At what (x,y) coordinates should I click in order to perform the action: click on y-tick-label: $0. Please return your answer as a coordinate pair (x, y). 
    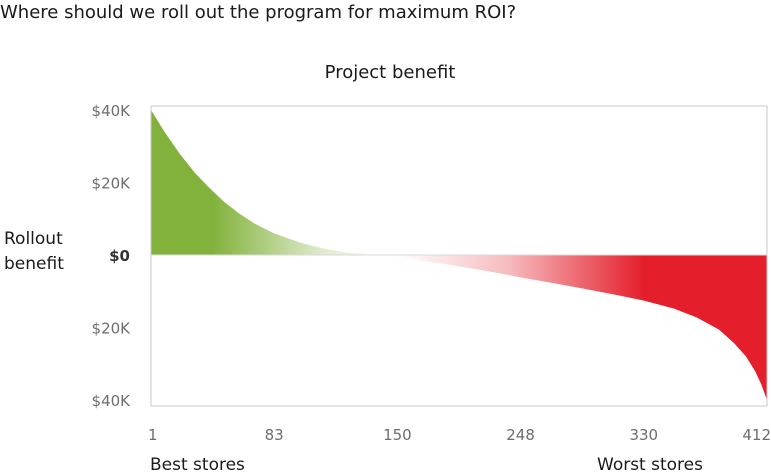
    Looking at the image, I should click on (119, 256).